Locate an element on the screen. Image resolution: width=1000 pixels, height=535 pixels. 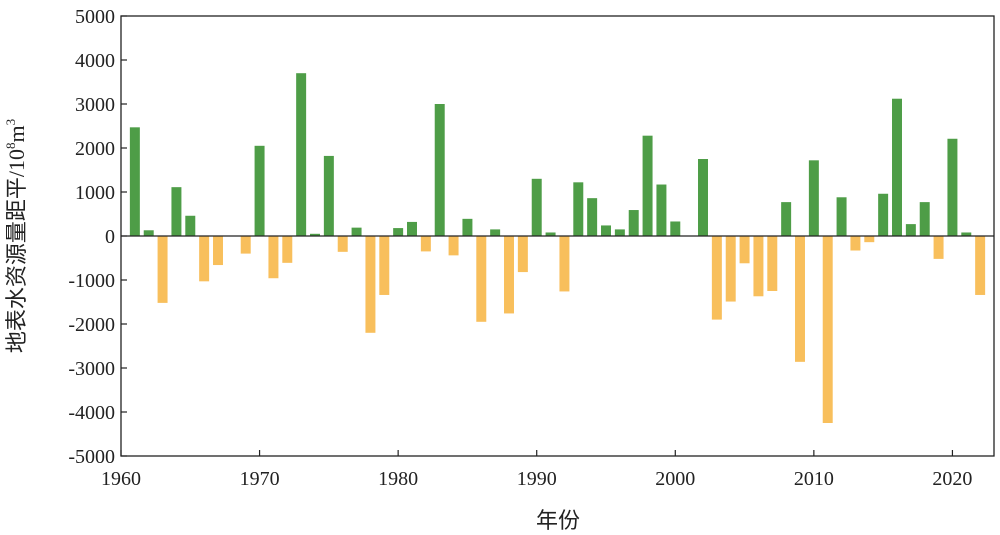
bar-1971 is located at coordinates (273, 257).